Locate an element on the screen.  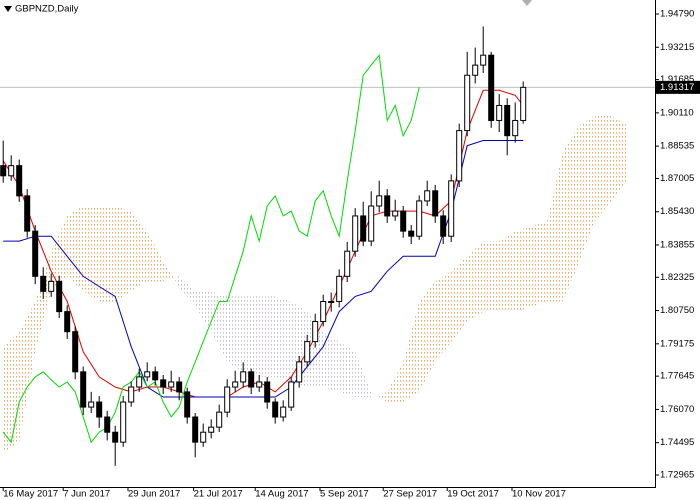
y-tick-label: 1.87005 is located at coordinates (677, 178).